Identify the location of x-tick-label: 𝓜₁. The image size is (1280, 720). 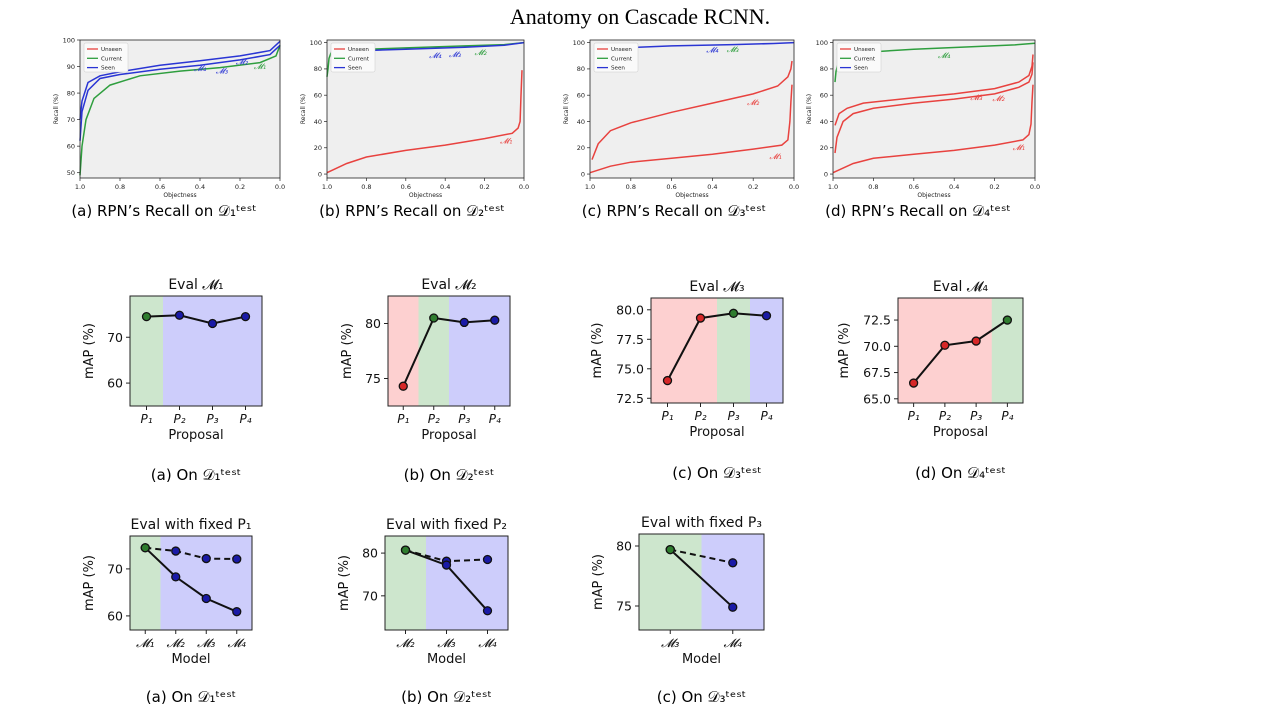
(145, 643).